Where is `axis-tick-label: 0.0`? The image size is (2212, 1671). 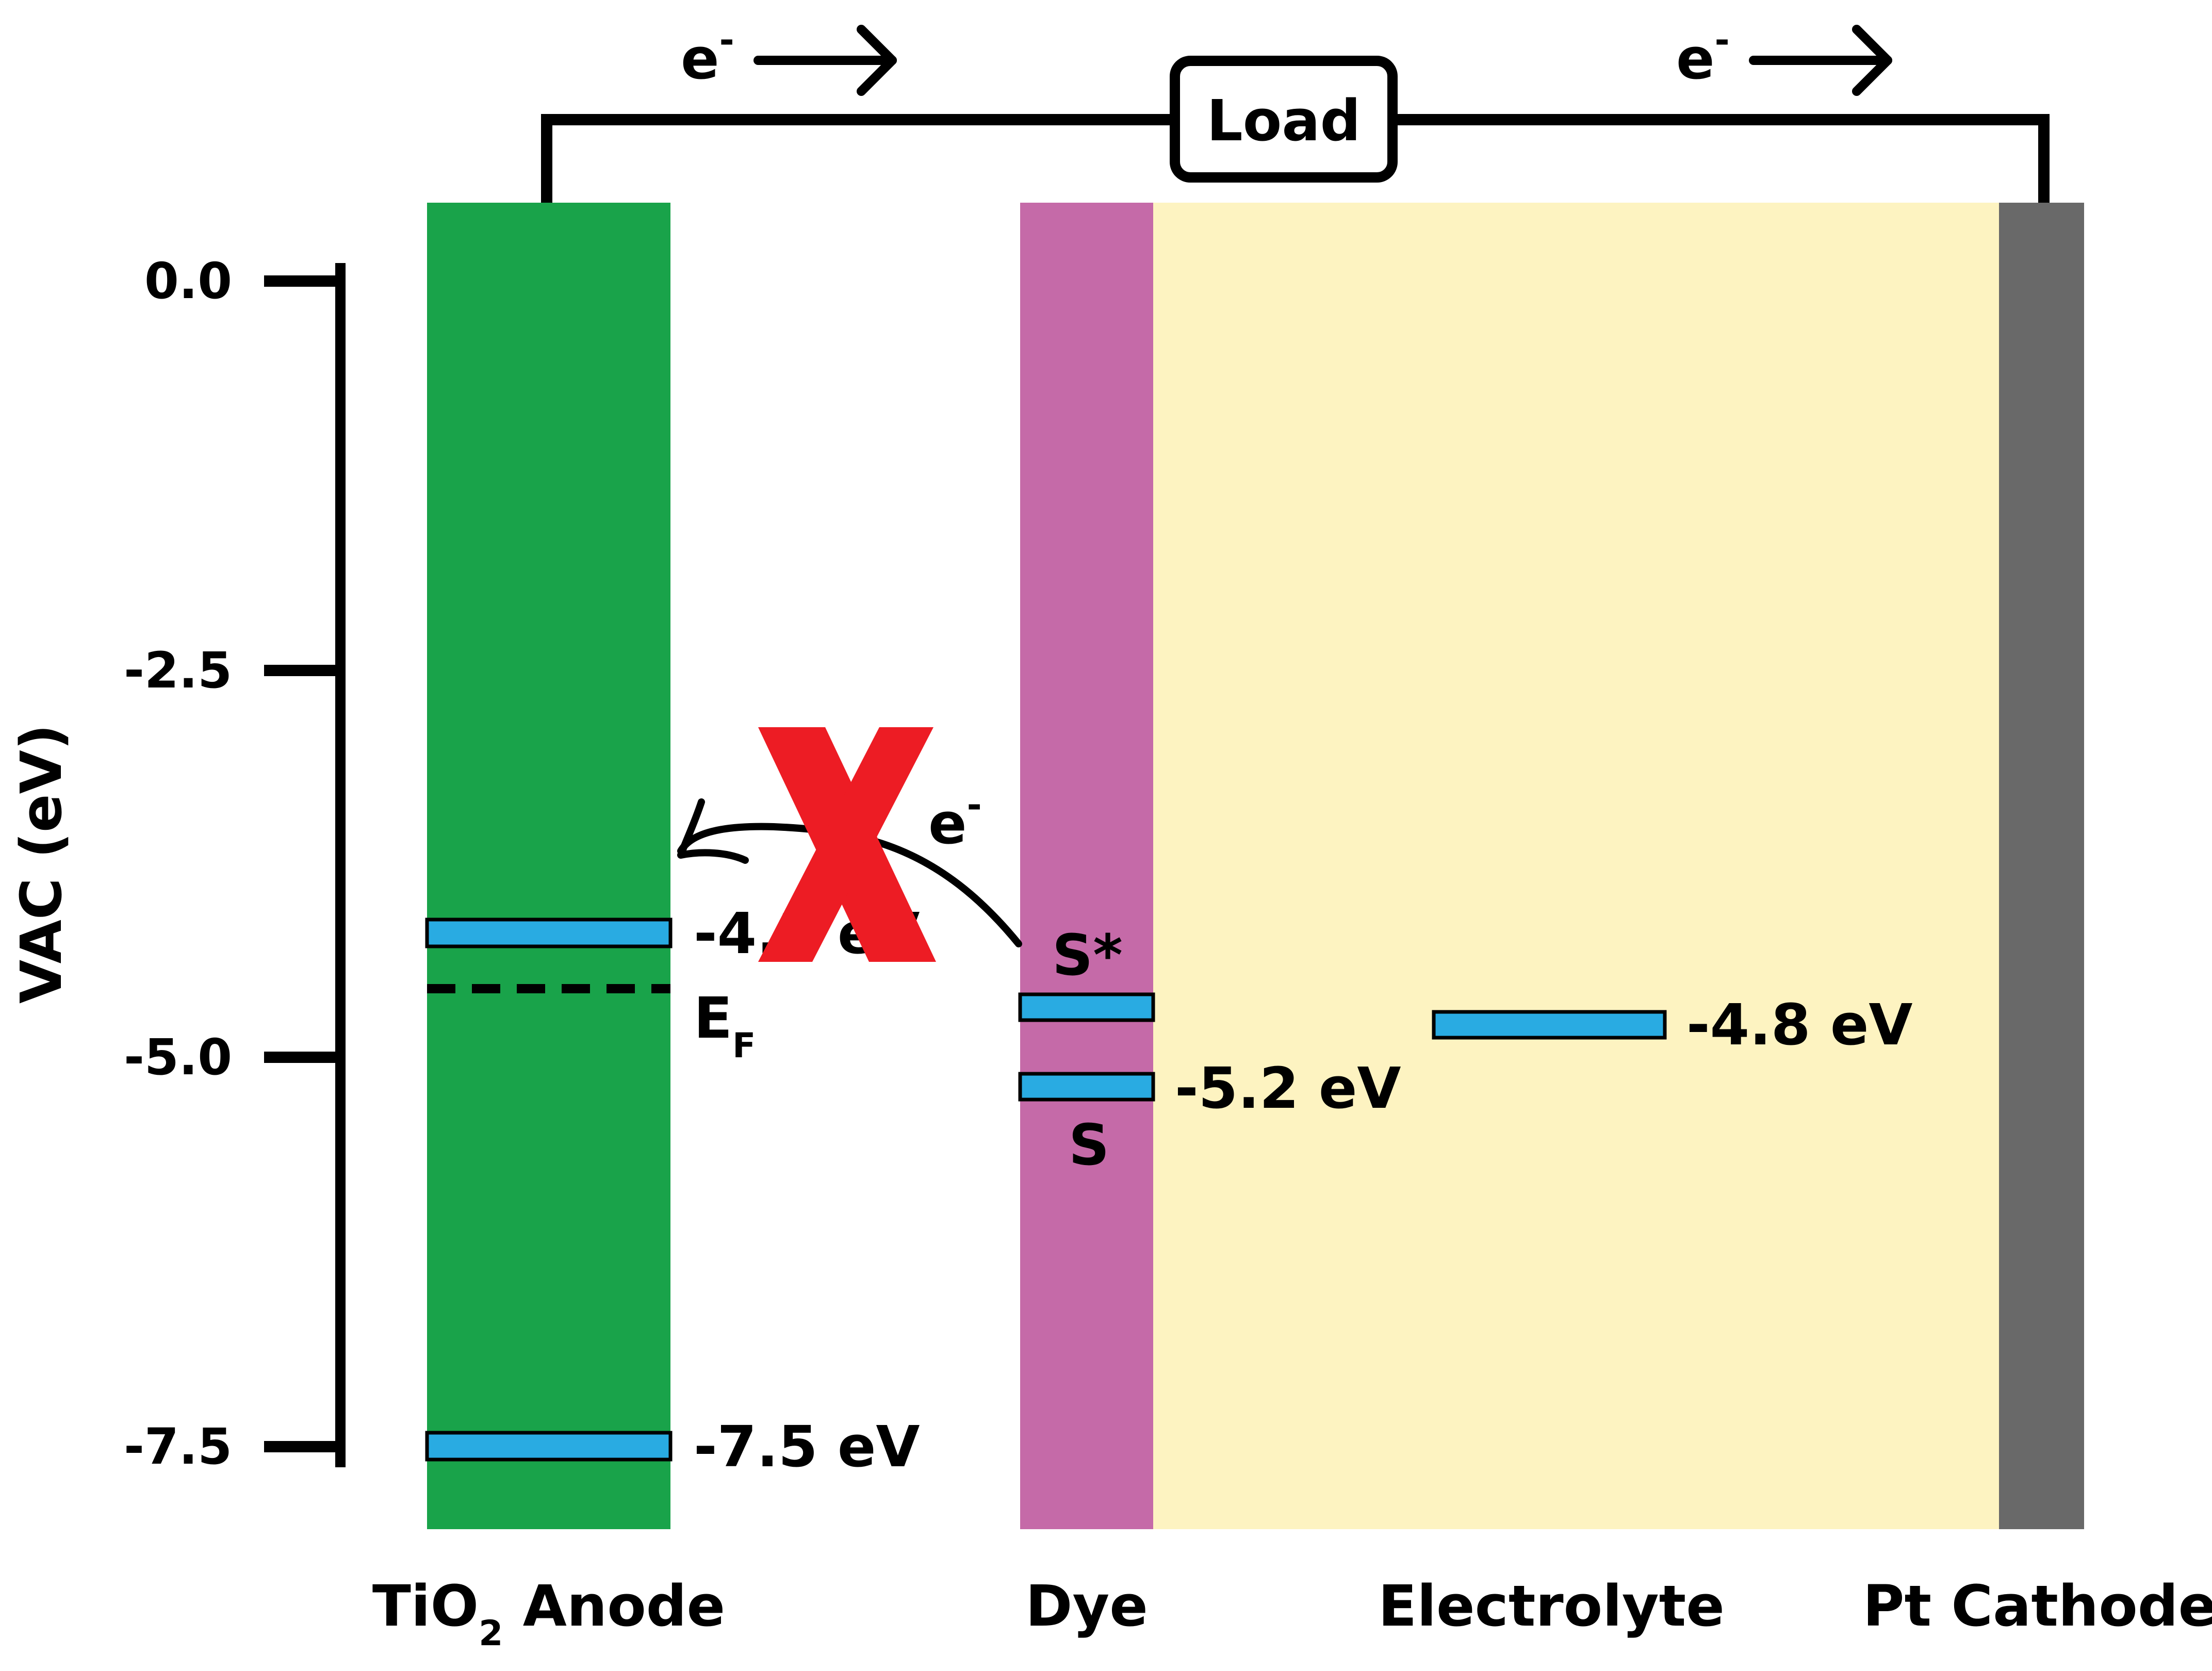 axis-tick-label: 0.0 is located at coordinates (188, 281).